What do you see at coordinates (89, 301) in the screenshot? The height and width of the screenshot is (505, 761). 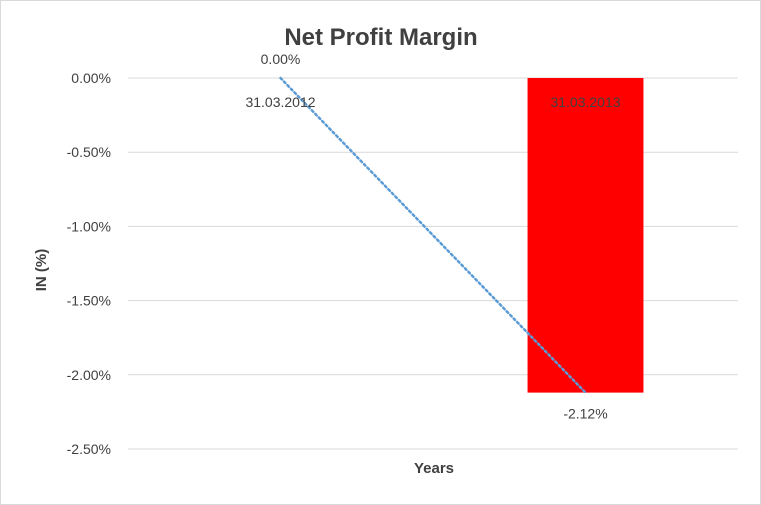 I see `y-tick-label: -1.50%` at bounding box center [89, 301].